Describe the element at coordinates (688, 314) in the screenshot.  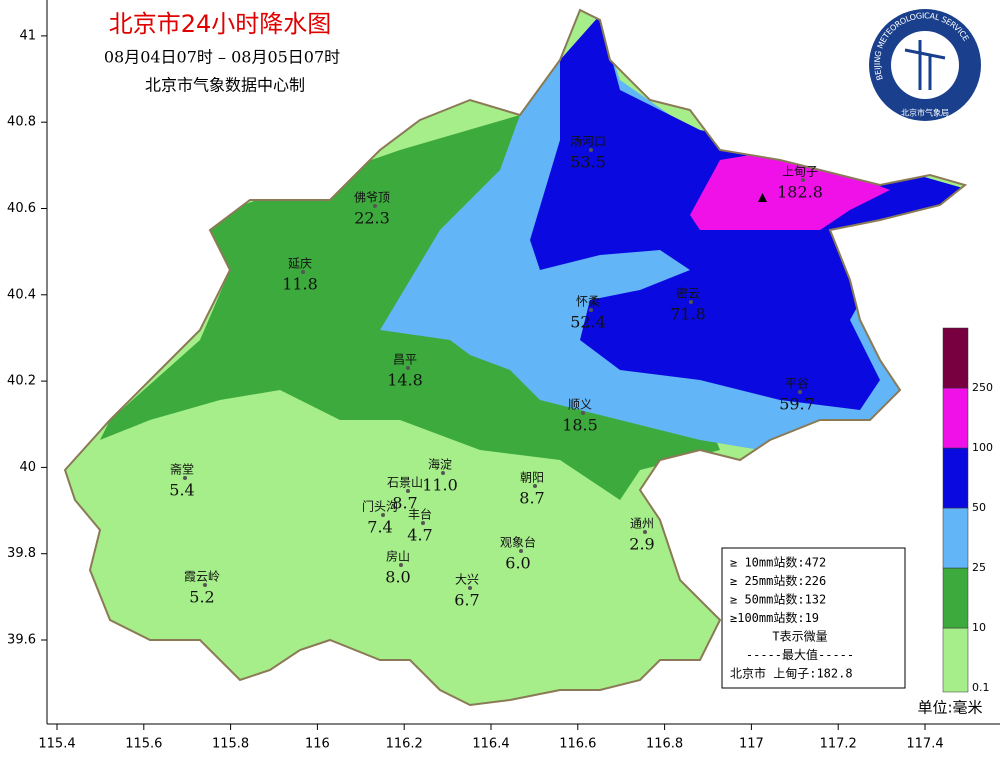
I see `station-value: 71.8` at that location.